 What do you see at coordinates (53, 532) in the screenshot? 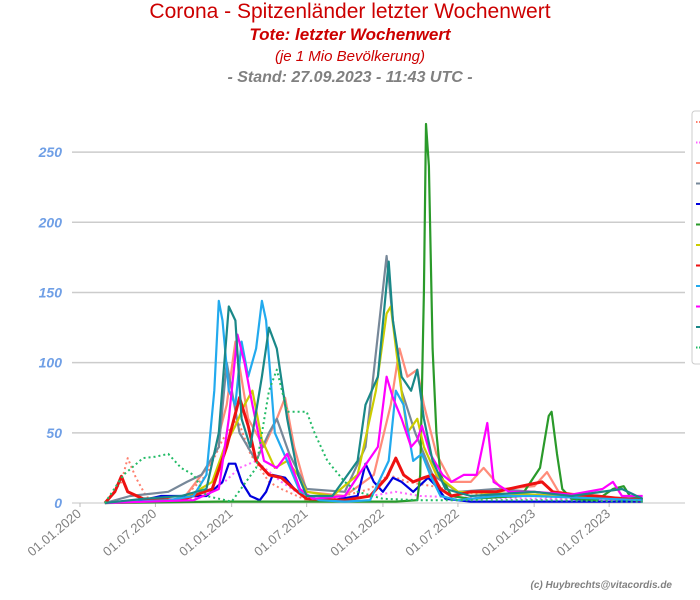
I see `x-tick-label: 01.01.2020` at bounding box center [53, 532].